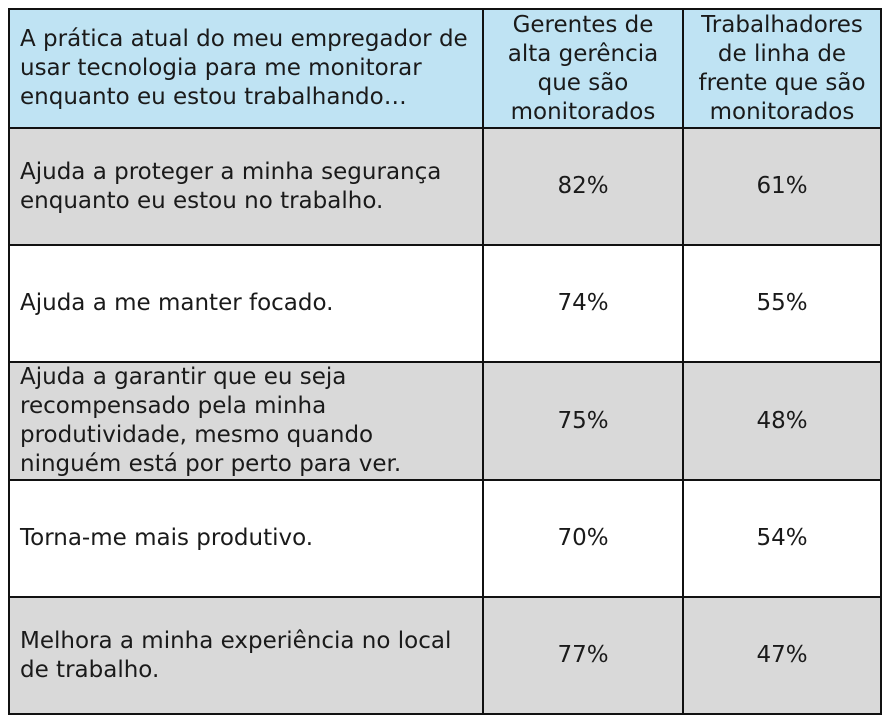 The height and width of the screenshot is (715, 886). What do you see at coordinates (782, 538) in the screenshot?
I see `row-frontline-value: 54%` at bounding box center [782, 538].